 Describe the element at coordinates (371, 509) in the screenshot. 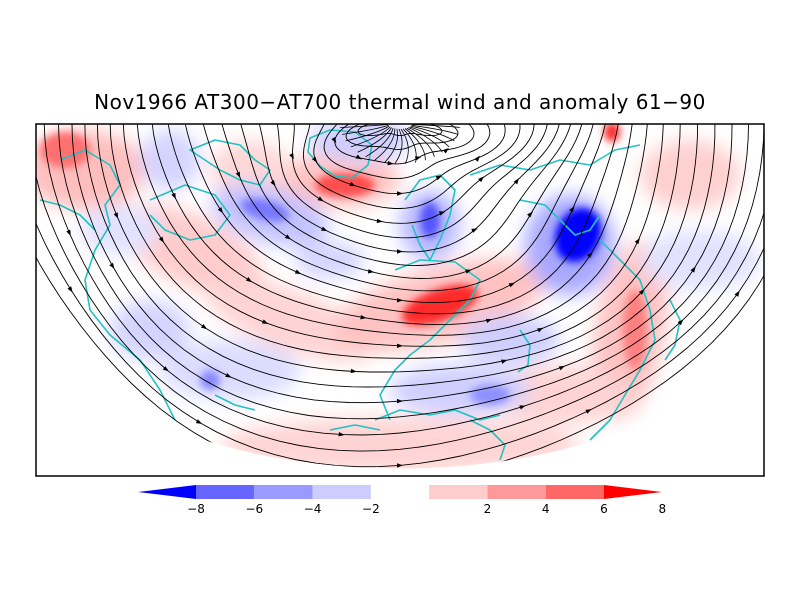

I see `colorbar-tick-label: −2` at that location.